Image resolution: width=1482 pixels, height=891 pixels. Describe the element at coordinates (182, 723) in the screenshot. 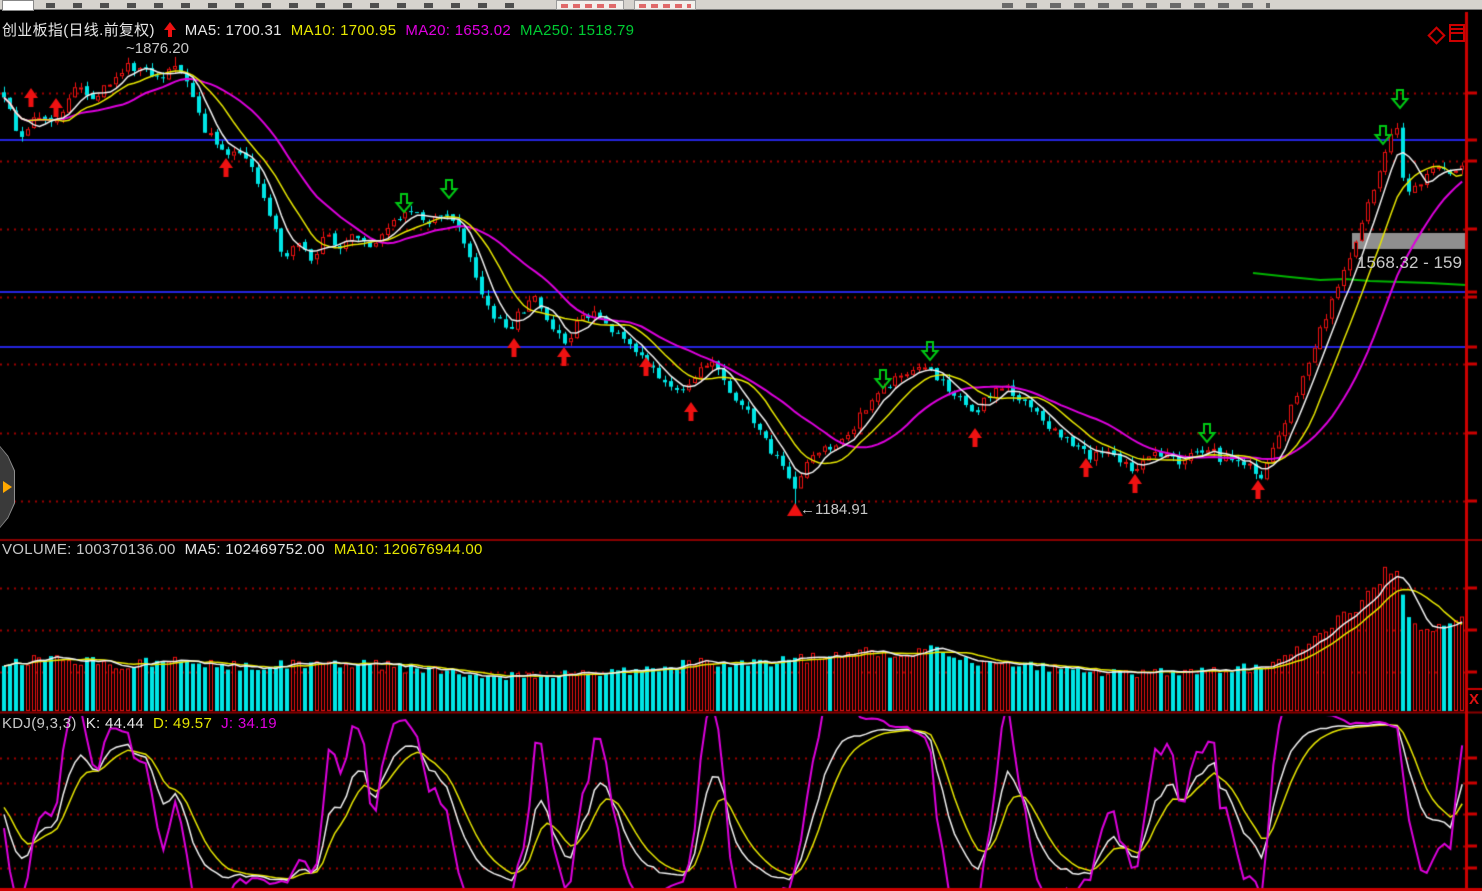

I see `kdj-d-value: D: 49.57` at that location.